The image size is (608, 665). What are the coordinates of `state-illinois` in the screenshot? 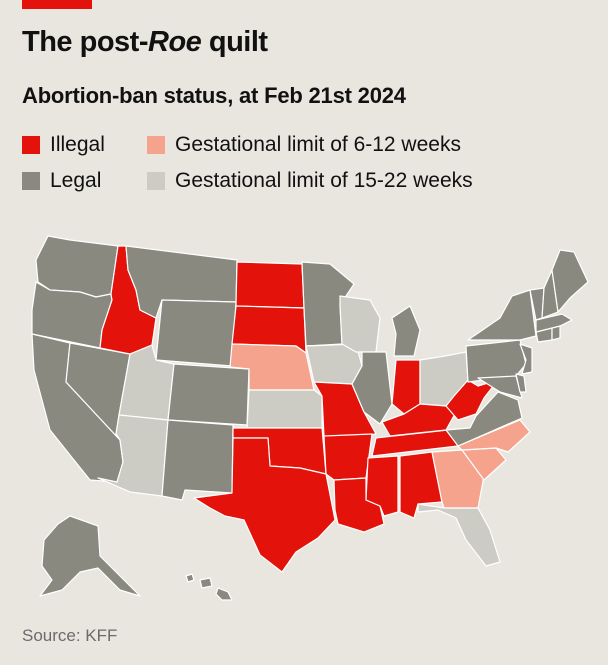 It's located at (372, 388).